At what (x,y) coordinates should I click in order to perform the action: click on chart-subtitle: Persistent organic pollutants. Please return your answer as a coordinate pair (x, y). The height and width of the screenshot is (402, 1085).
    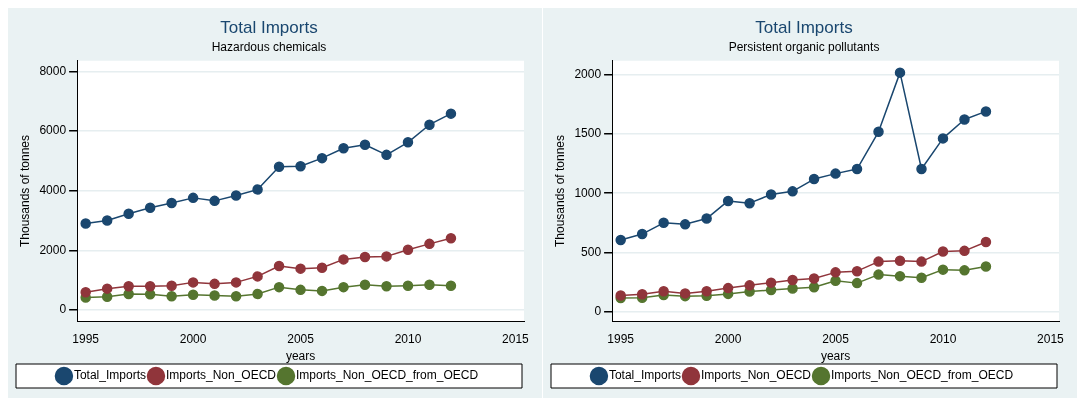
    Looking at the image, I should click on (804, 46).